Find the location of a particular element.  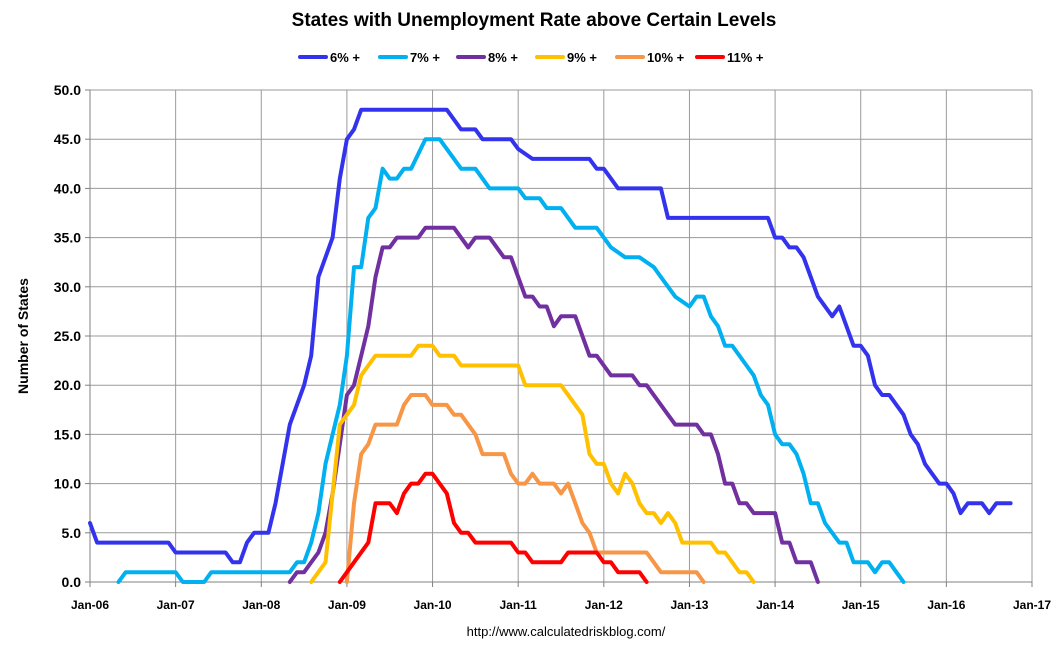

x-tick-label-9: Jan-15 is located at coordinates (861, 605).